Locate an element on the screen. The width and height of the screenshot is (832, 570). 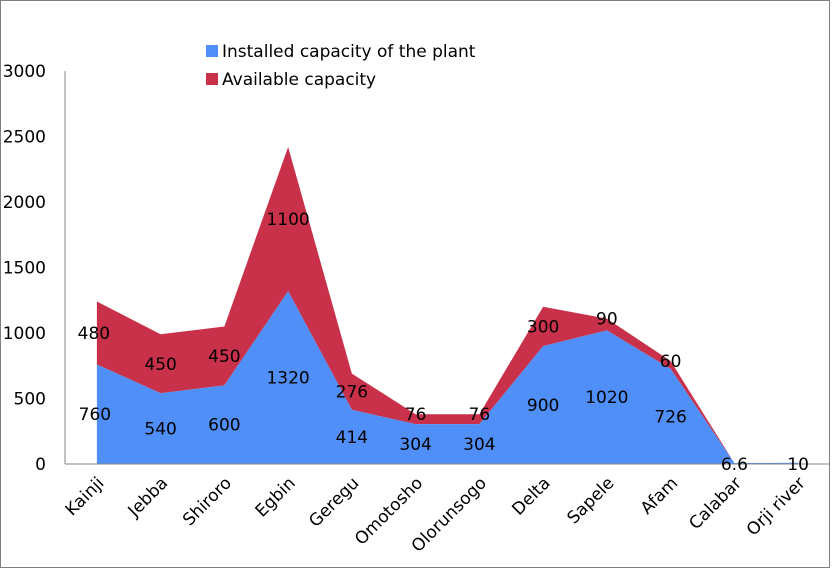
data-label-installed-omotosho: 304 is located at coordinates (415, 445).